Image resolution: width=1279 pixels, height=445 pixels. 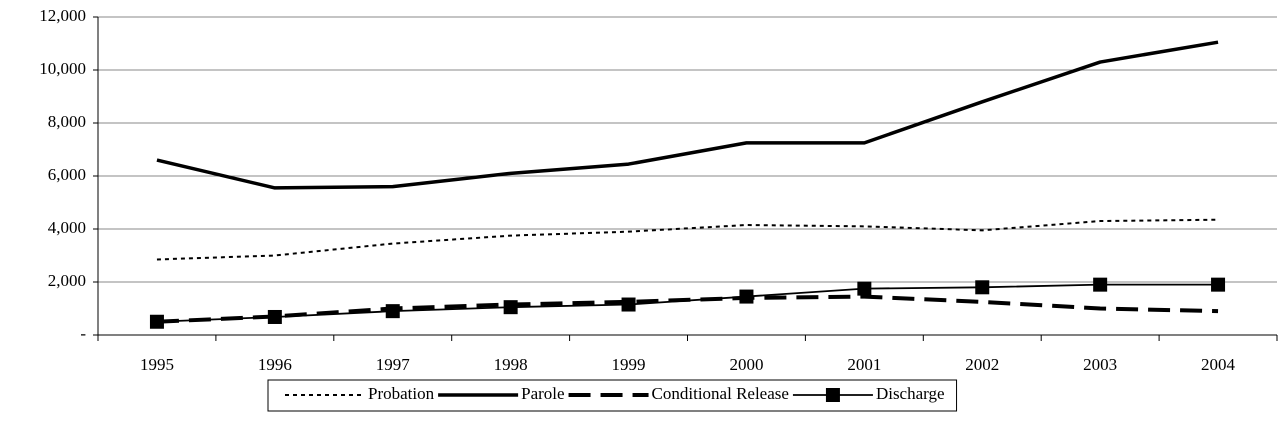 I want to click on legend-box, so click(x=612, y=395).